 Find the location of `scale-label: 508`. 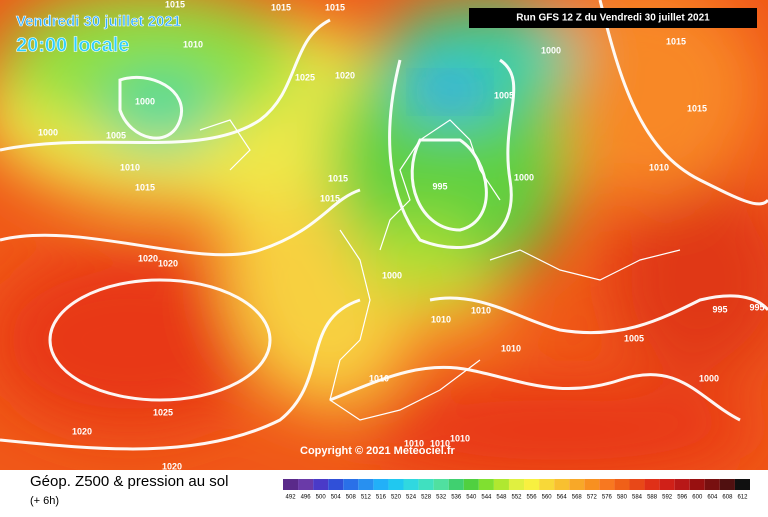

scale-label: 508 is located at coordinates (351, 498).